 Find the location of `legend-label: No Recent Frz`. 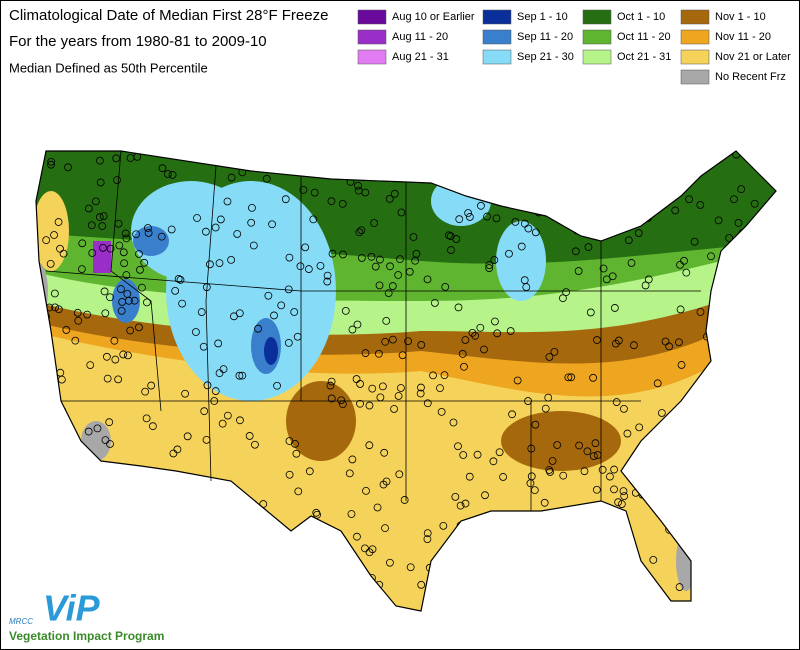

legend-label: No Recent Frz is located at coordinates (750, 77).